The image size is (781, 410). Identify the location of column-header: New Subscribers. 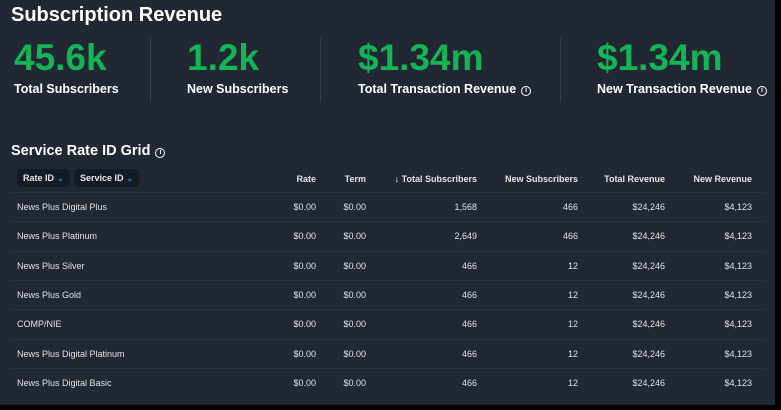
(541, 179).